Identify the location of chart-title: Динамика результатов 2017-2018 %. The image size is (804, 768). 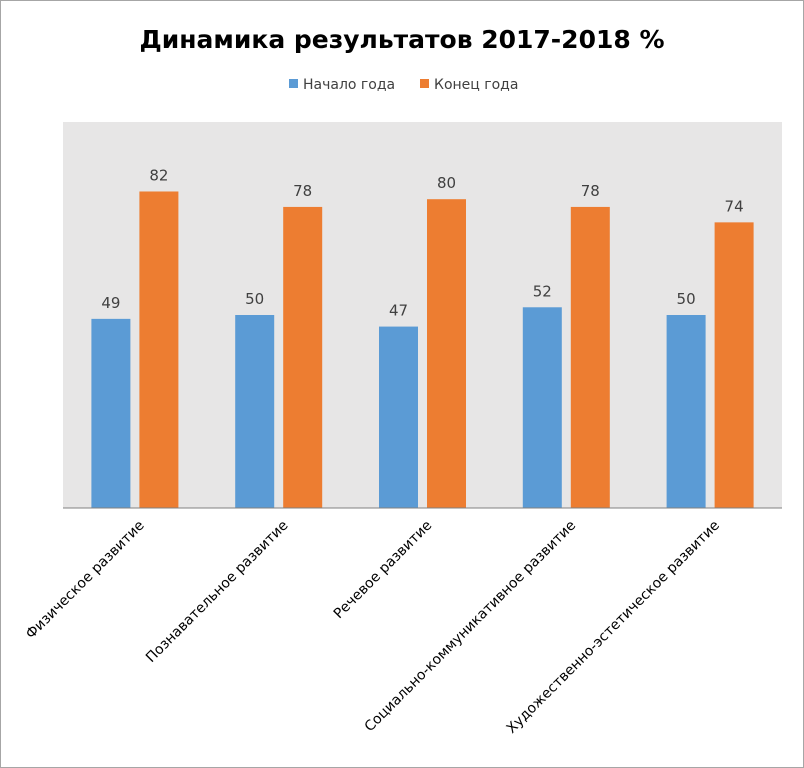
(401, 39).